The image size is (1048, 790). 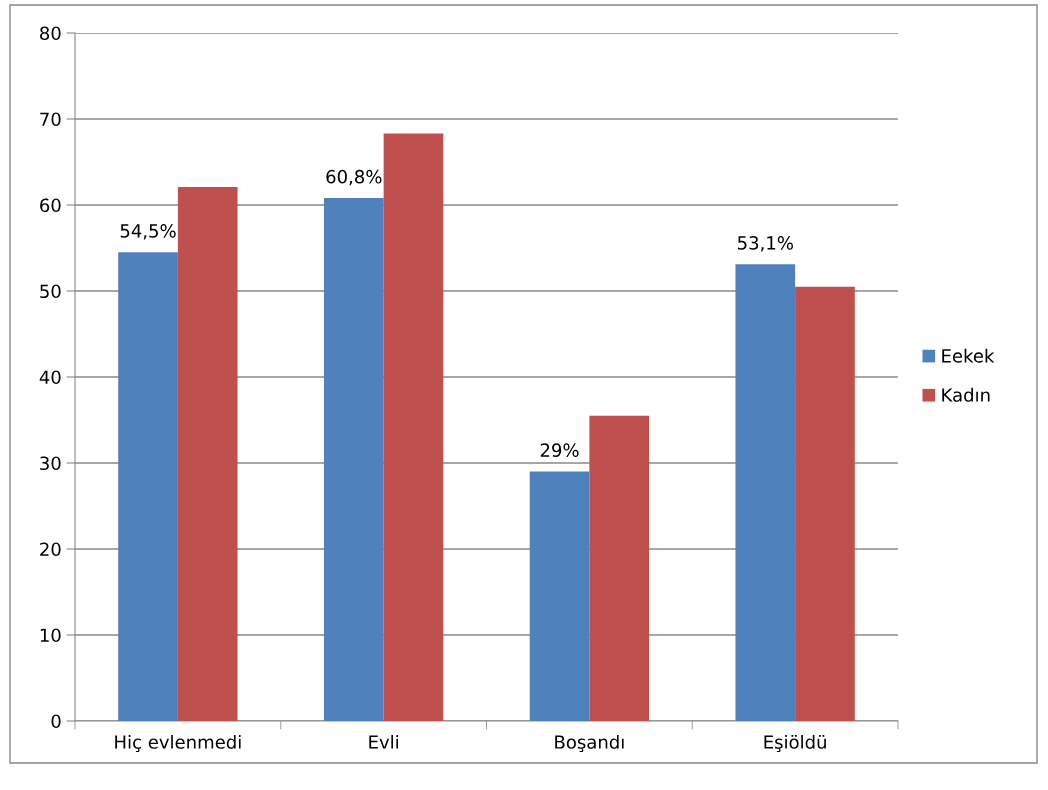 What do you see at coordinates (50, 291) in the screenshot?
I see `y-tick-label: 50` at bounding box center [50, 291].